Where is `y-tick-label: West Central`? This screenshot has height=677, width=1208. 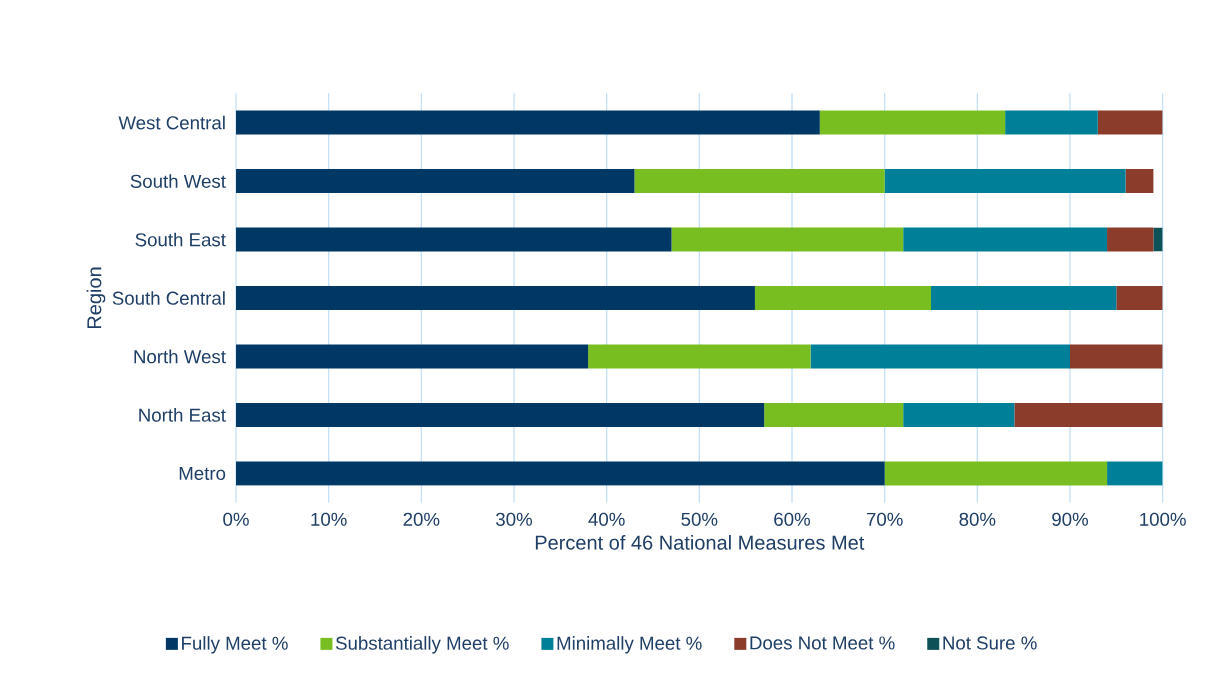
y-tick-label: West Central is located at coordinates (171, 122).